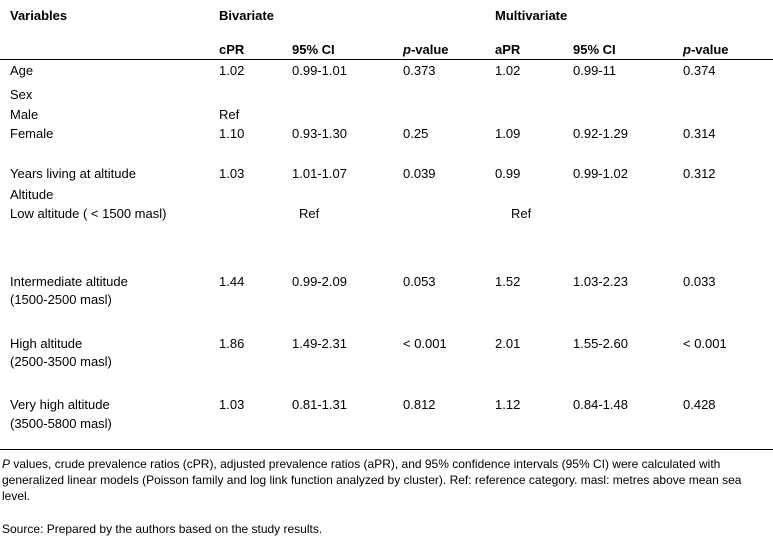  I want to click on header-variables: Variables, so click(39, 15).